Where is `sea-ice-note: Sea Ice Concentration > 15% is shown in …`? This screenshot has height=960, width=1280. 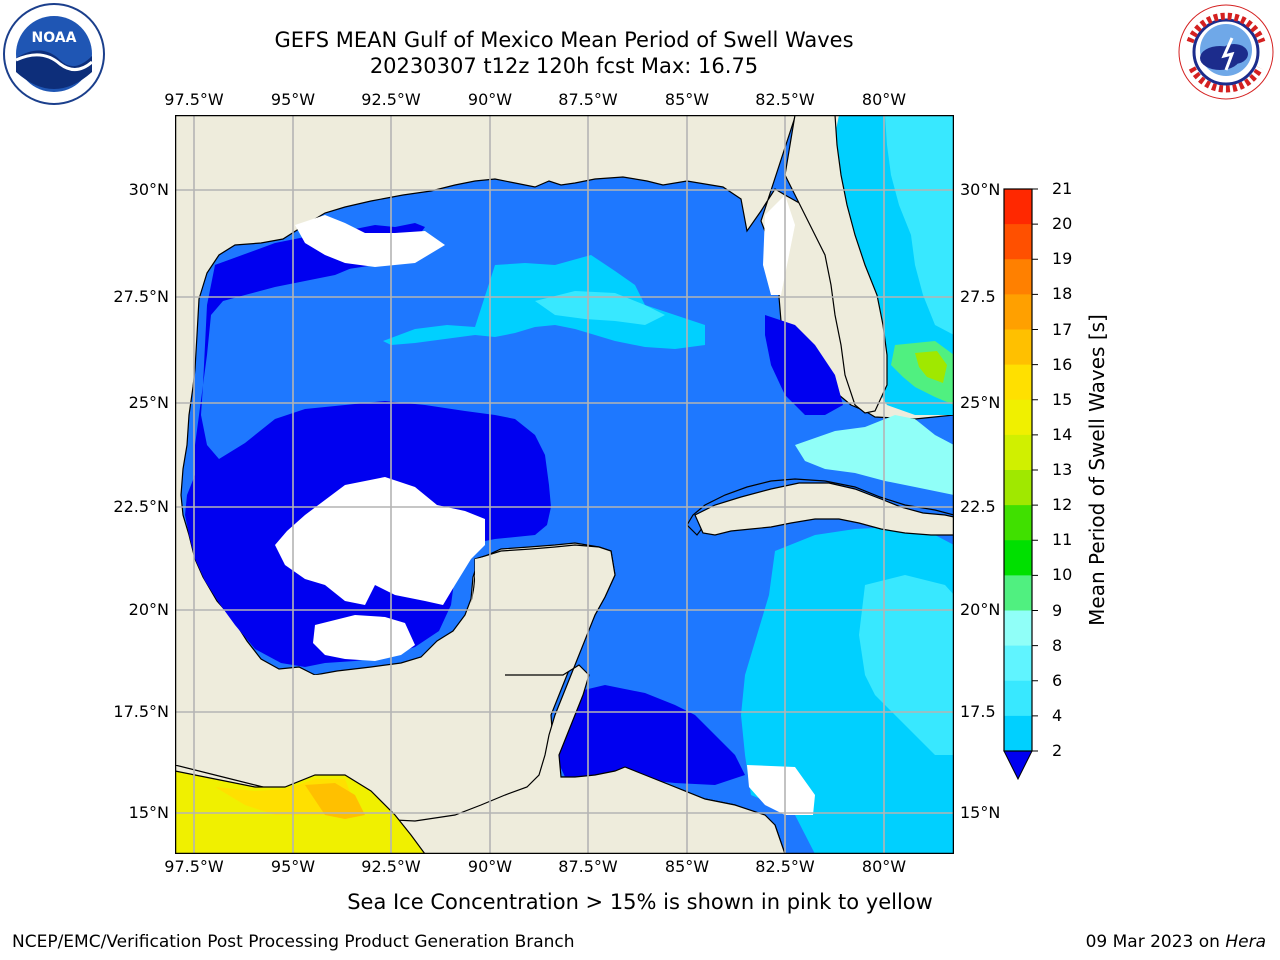 sea-ice-note: Sea Ice Concentration > 15% is shown in … is located at coordinates (640, 902).